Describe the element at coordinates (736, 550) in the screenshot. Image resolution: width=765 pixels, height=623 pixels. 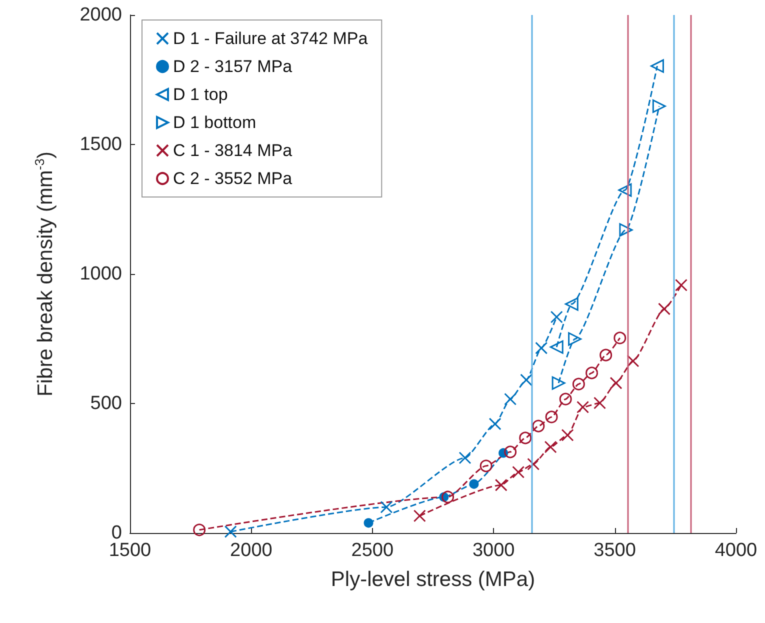
I see `x-tick-label: 4000` at that location.